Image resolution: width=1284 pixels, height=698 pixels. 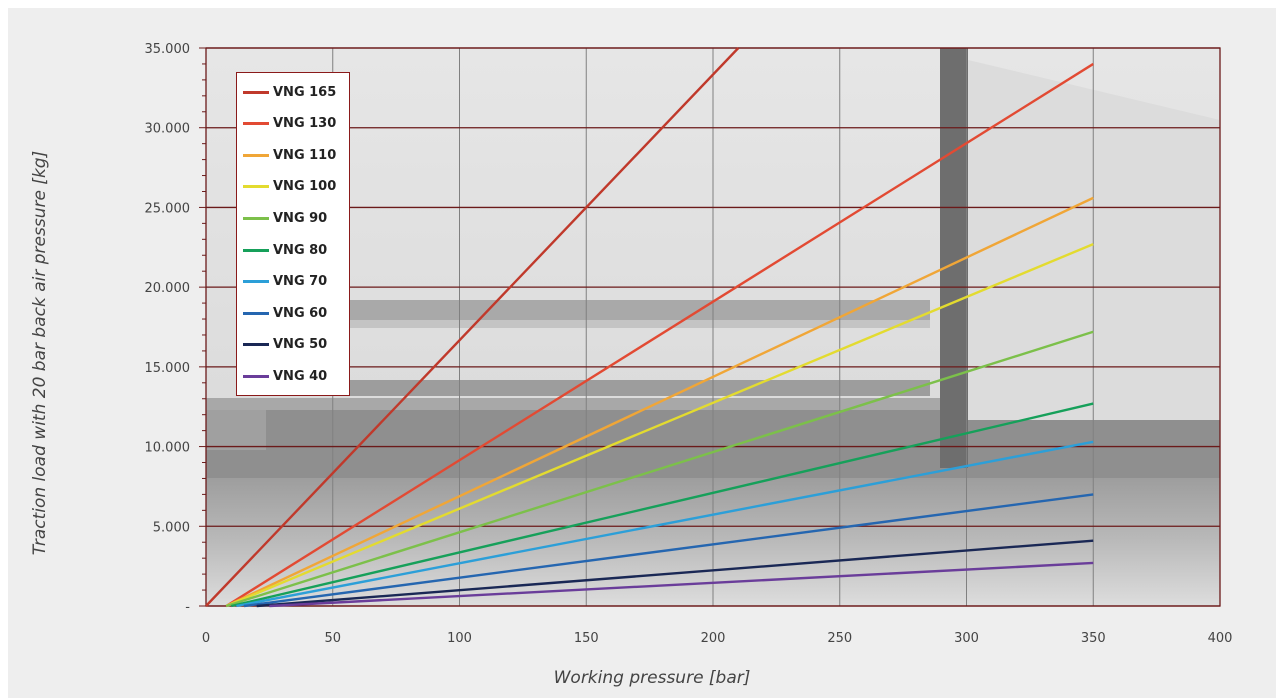 I want to click on x-tick-label: 400, so click(x=1220, y=638).